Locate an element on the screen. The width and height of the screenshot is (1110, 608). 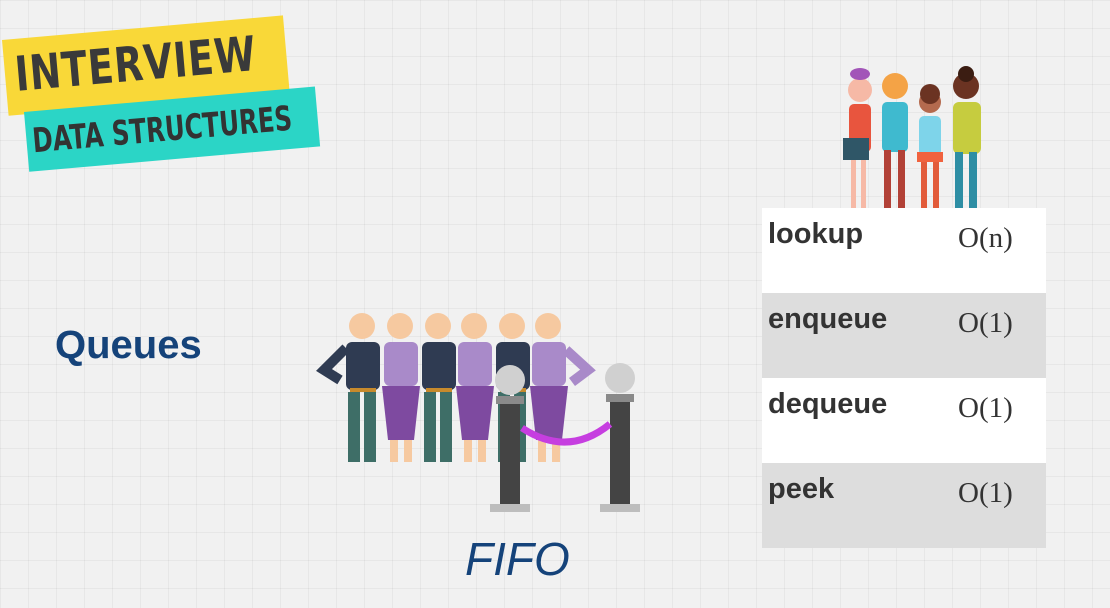
operation-name: enqueue is located at coordinates (828, 319).